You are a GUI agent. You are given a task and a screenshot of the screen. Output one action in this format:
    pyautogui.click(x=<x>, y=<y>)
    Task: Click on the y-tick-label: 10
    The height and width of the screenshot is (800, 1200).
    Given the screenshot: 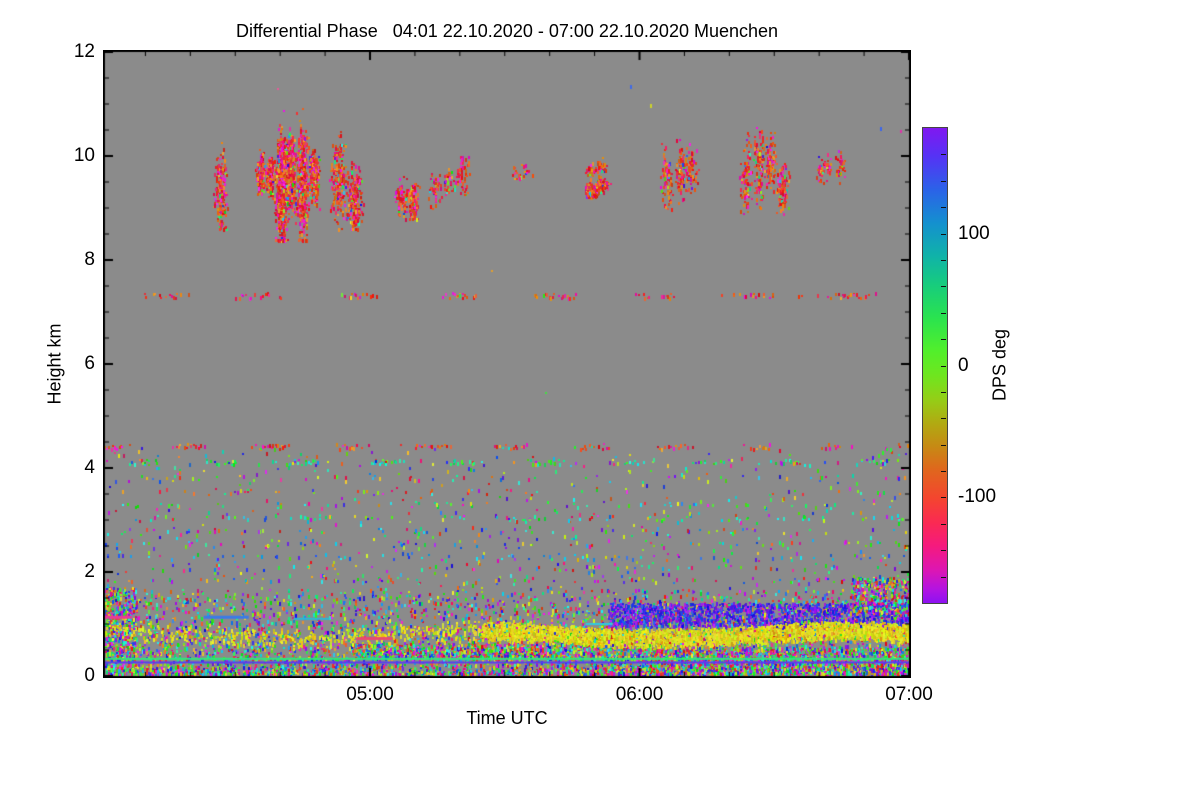 What is the action you would take?
    pyautogui.click(x=84, y=155)
    